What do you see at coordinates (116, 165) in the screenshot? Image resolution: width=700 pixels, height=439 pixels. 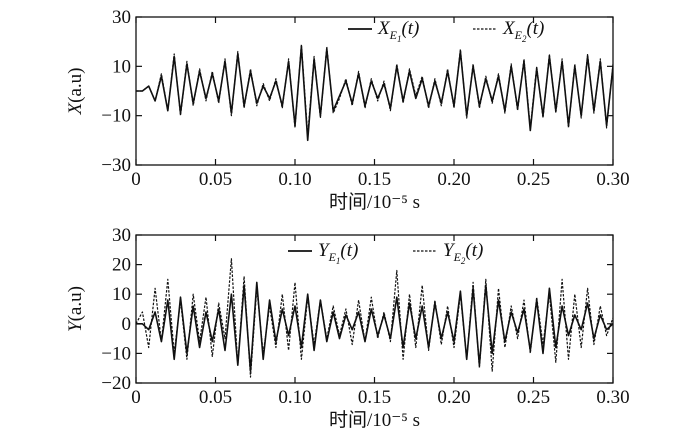 I see `y-tick-label: −30` at bounding box center [116, 165].